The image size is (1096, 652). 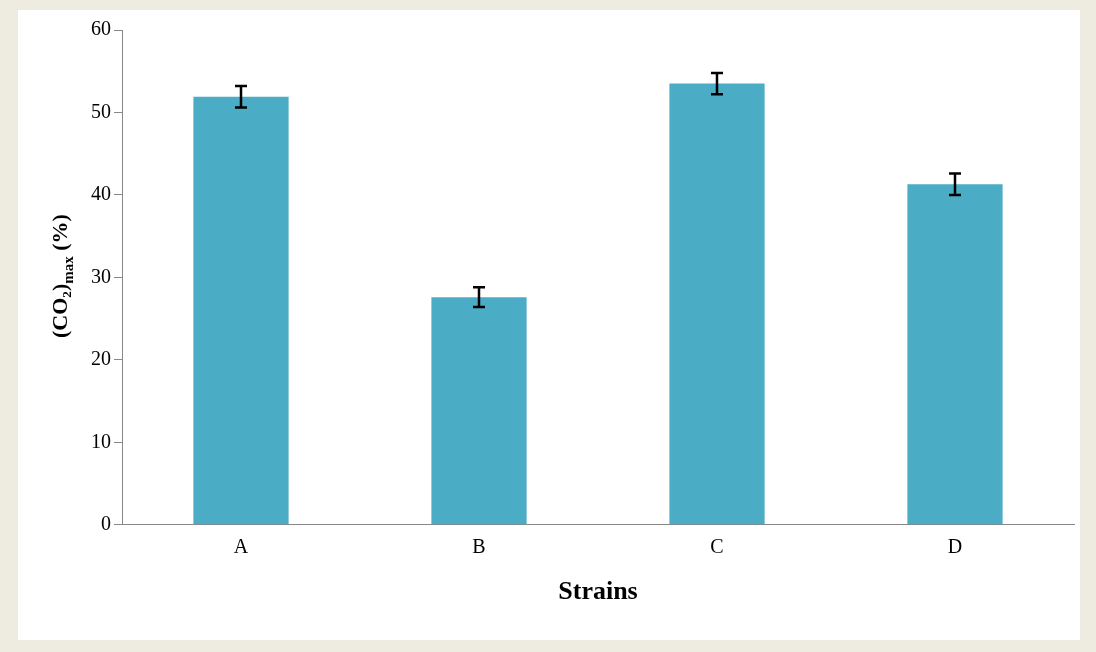 I want to click on x-tick-label: B, so click(x=479, y=546).